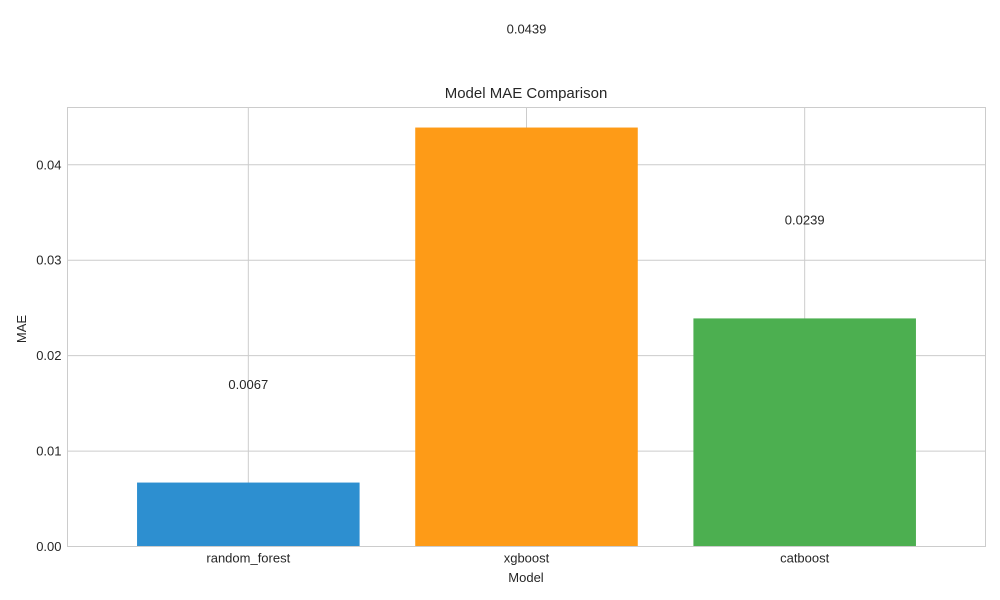 This screenshot has height=600, width=1000. I want to click on y-tick-label: 0.02, so click(48, 355).